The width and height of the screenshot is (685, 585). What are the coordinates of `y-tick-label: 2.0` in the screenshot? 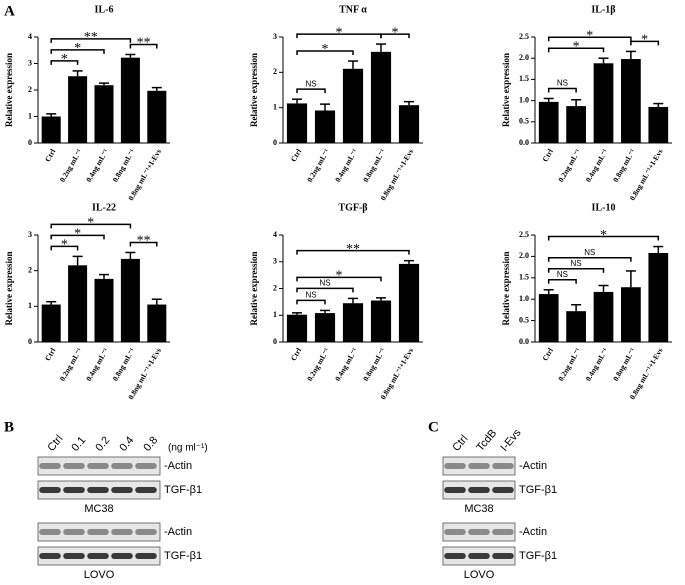 It's located at (524, 255).